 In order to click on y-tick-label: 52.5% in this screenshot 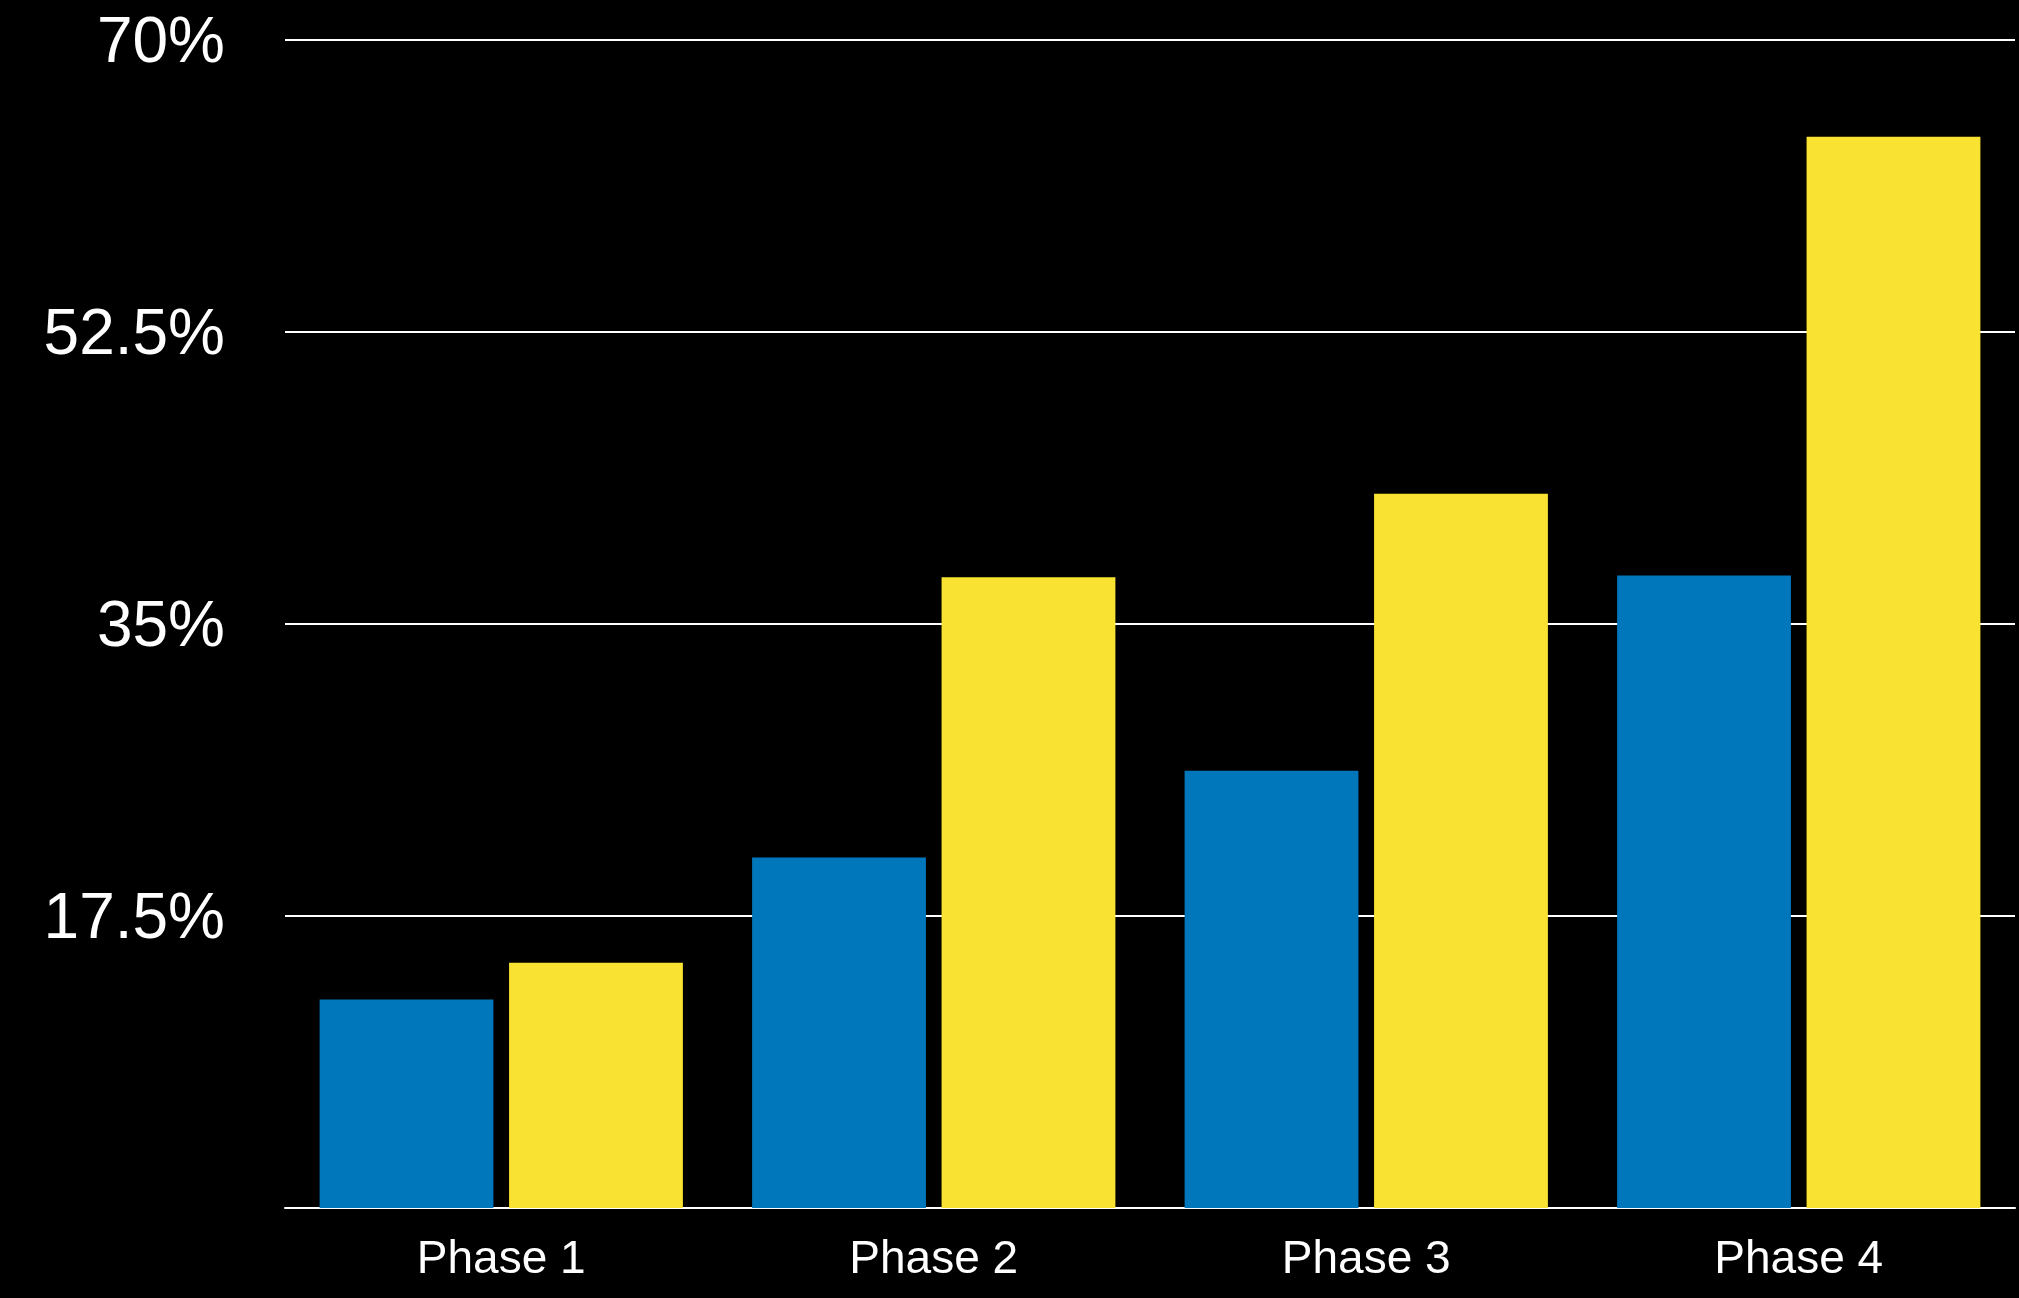, I will do `click(134, 332)`.